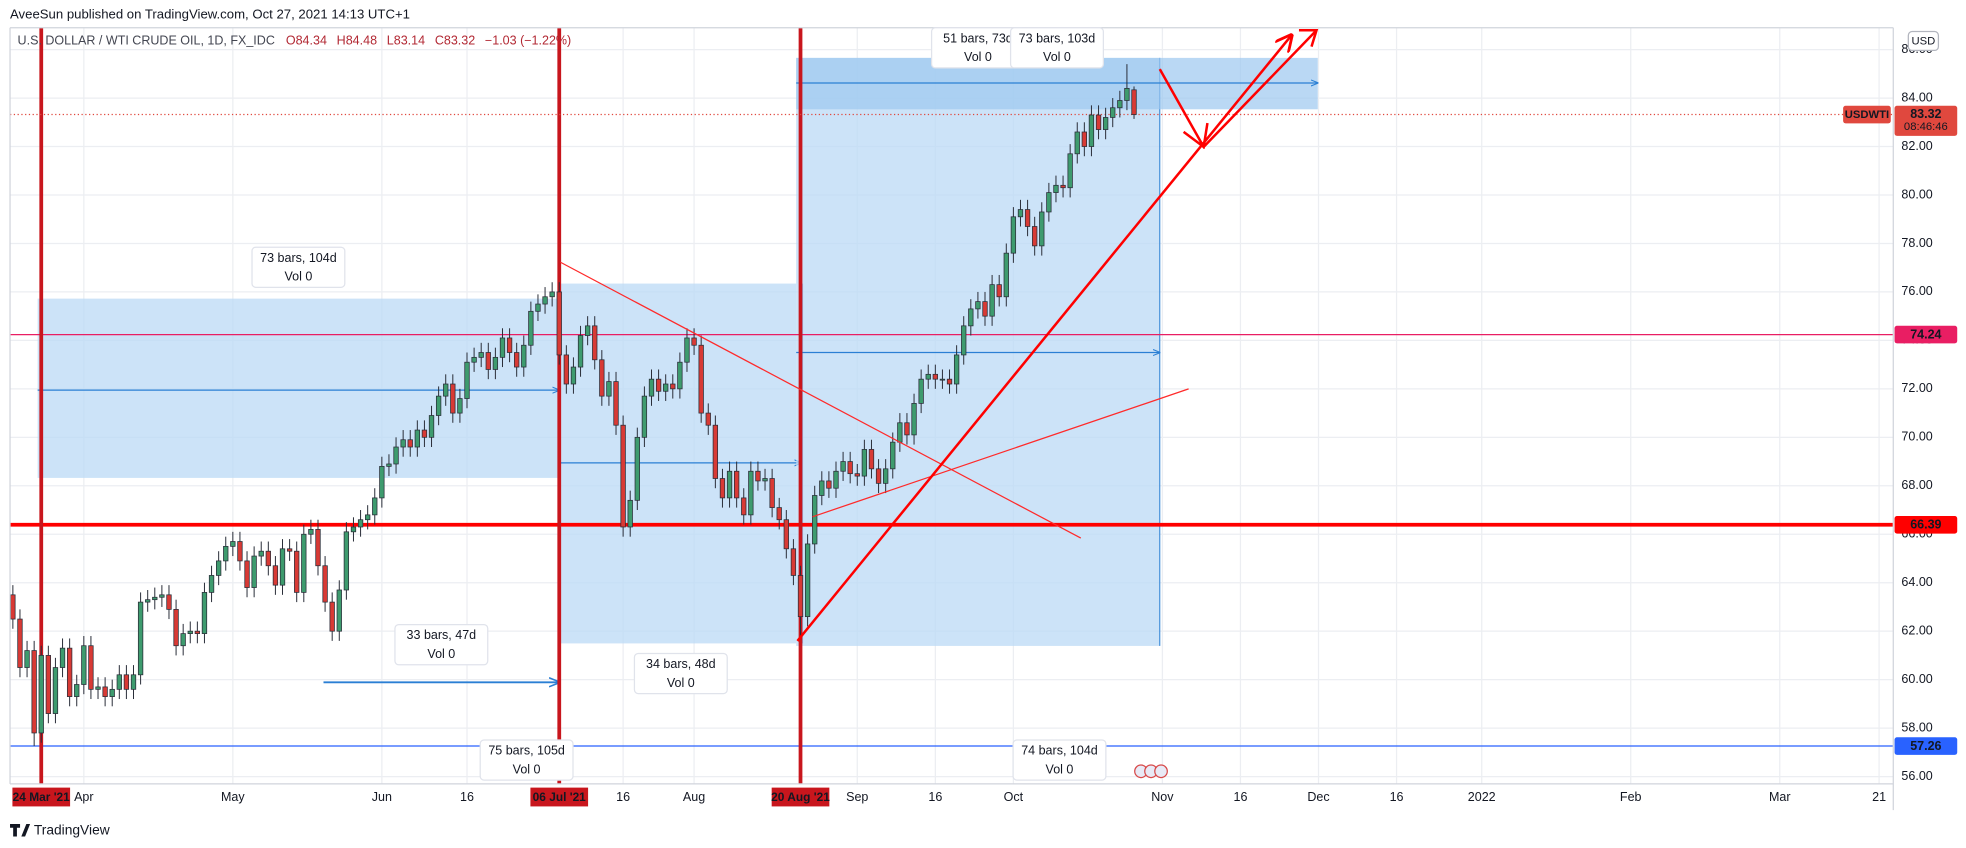 This screenshot has height=848, width=1966. Describe the element at coordinates (1926, 127) in the screenshot. I see `countdown-label: 08:46:46` at that location.